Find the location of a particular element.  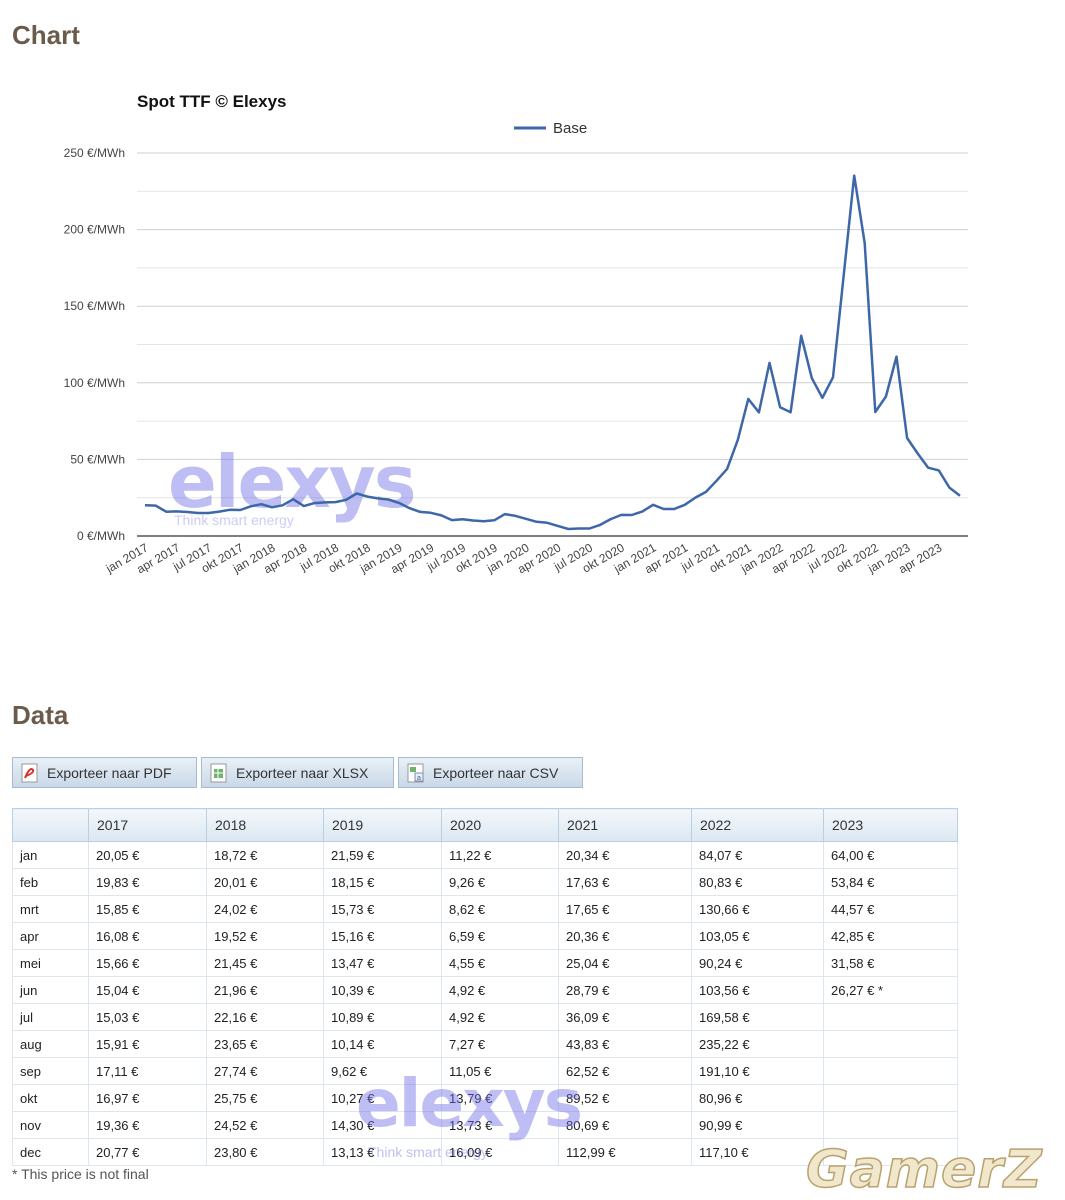

month-cell: jul is located at coordinates (50, 1017).